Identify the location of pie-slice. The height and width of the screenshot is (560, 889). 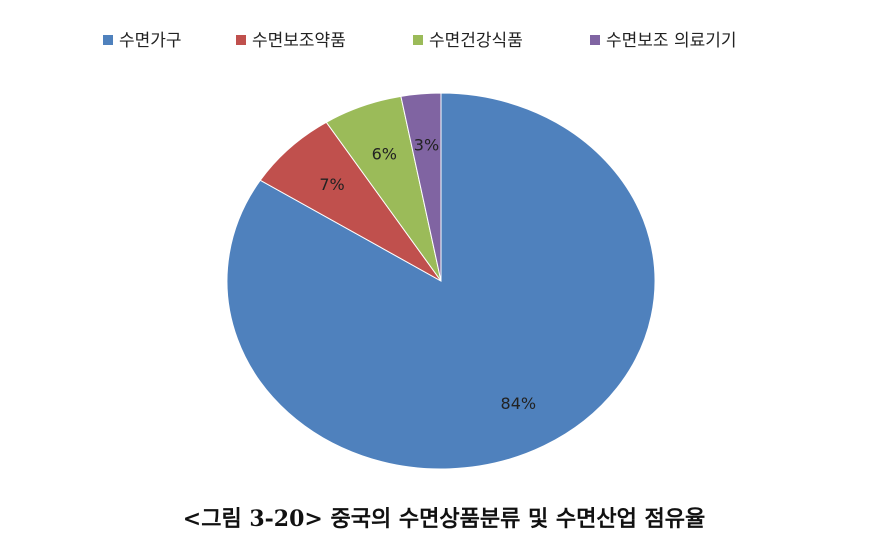
(421, 187).